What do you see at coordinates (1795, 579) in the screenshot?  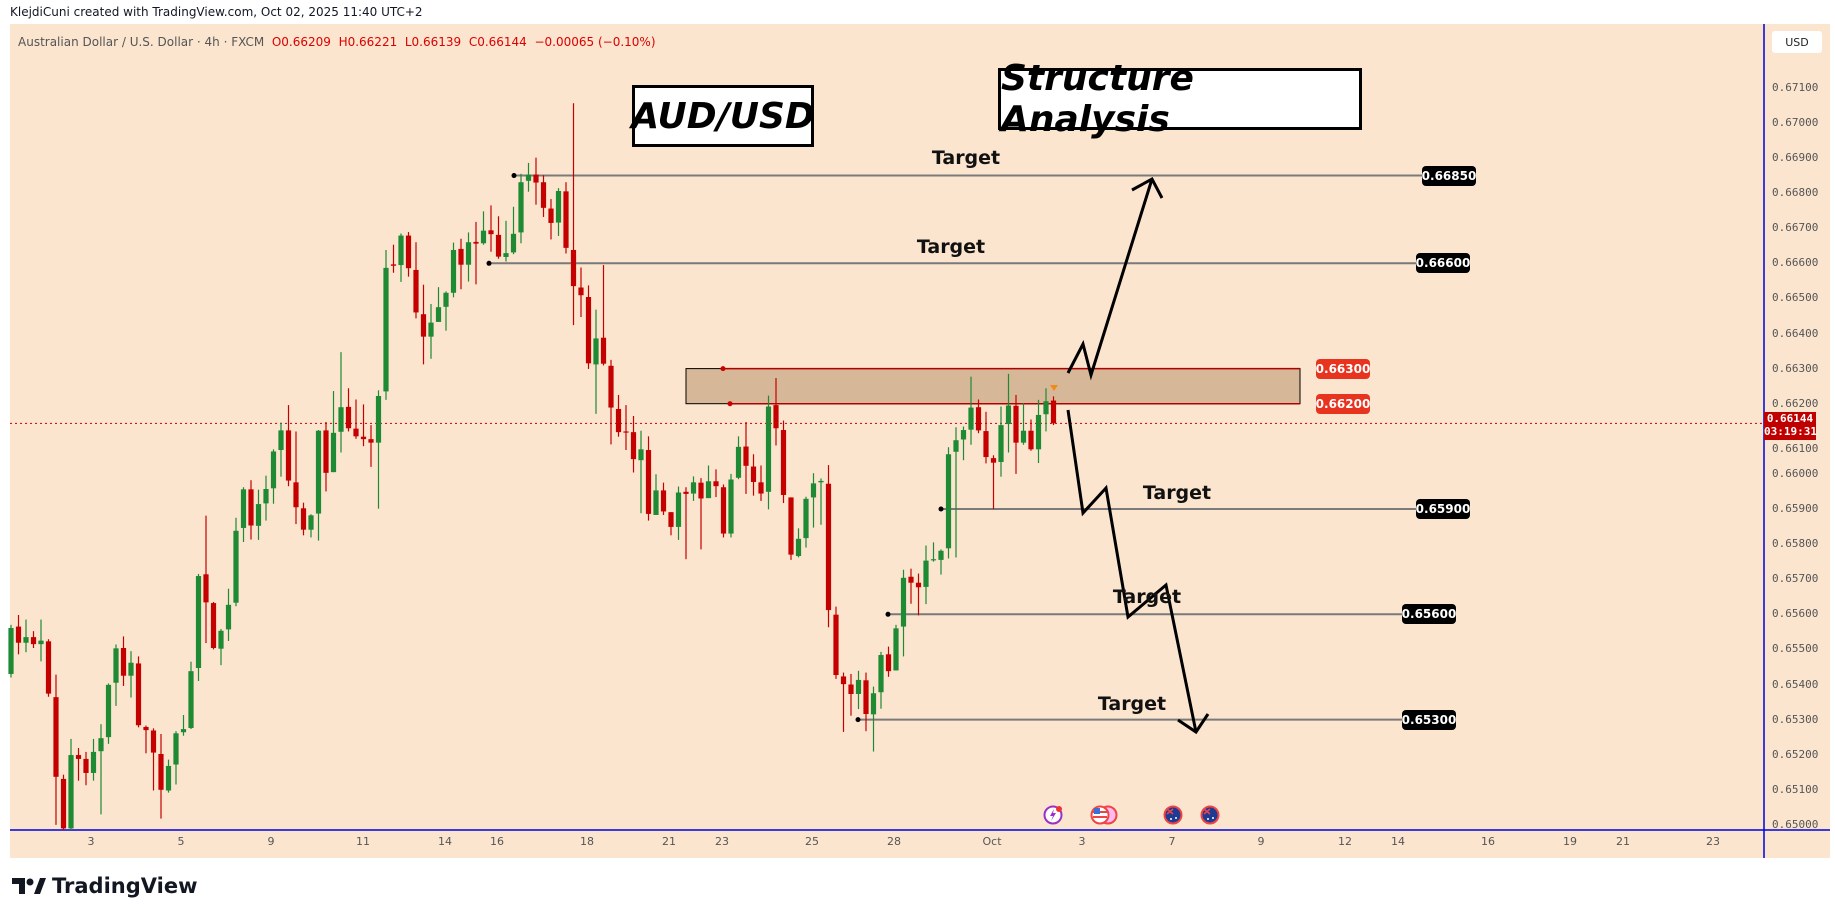 I see `price-tick-label: 0.65700` at bounding box center [1795, 579].